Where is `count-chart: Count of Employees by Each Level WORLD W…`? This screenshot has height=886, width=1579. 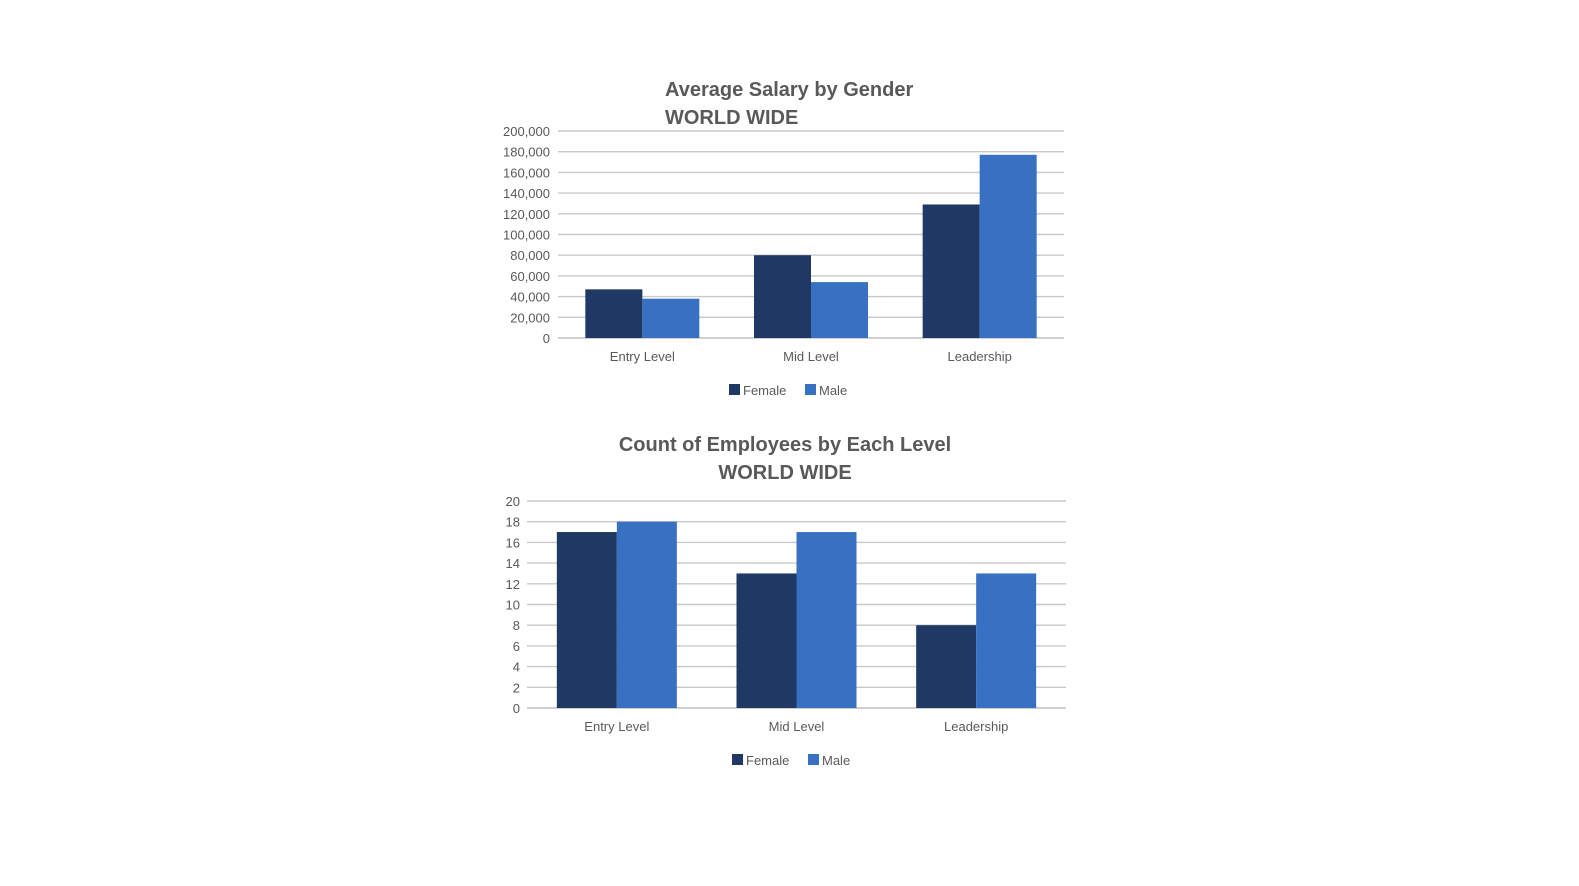
count-chart: Count of Employees by Each Level WORLD W… is located at coordinates (786, 601).